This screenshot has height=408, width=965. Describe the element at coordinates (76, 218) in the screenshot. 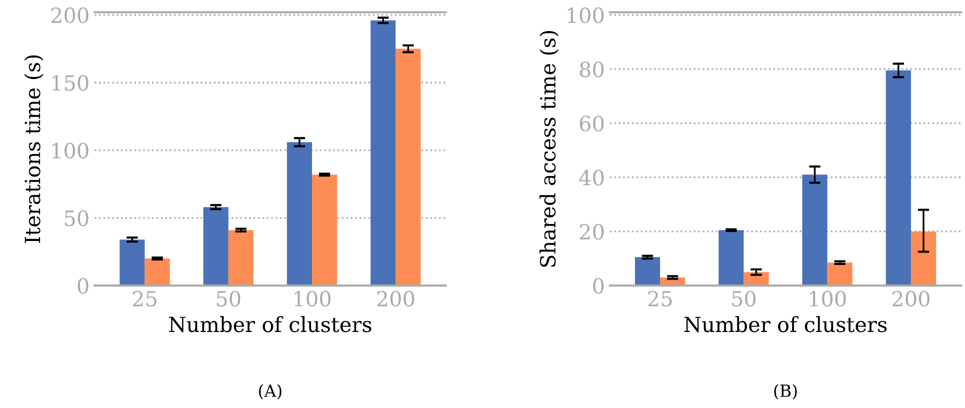

I see `y-tick-label: 50` at that location.